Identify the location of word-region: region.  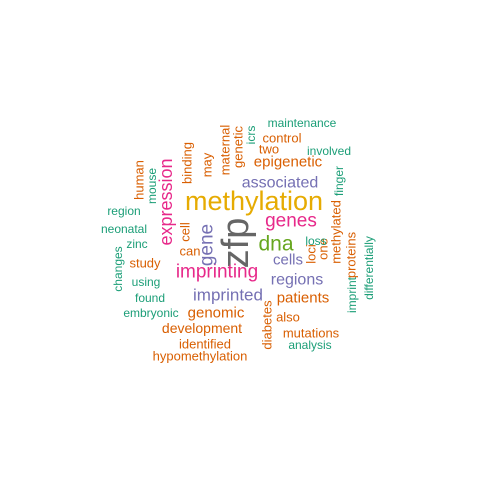
(123, 211).